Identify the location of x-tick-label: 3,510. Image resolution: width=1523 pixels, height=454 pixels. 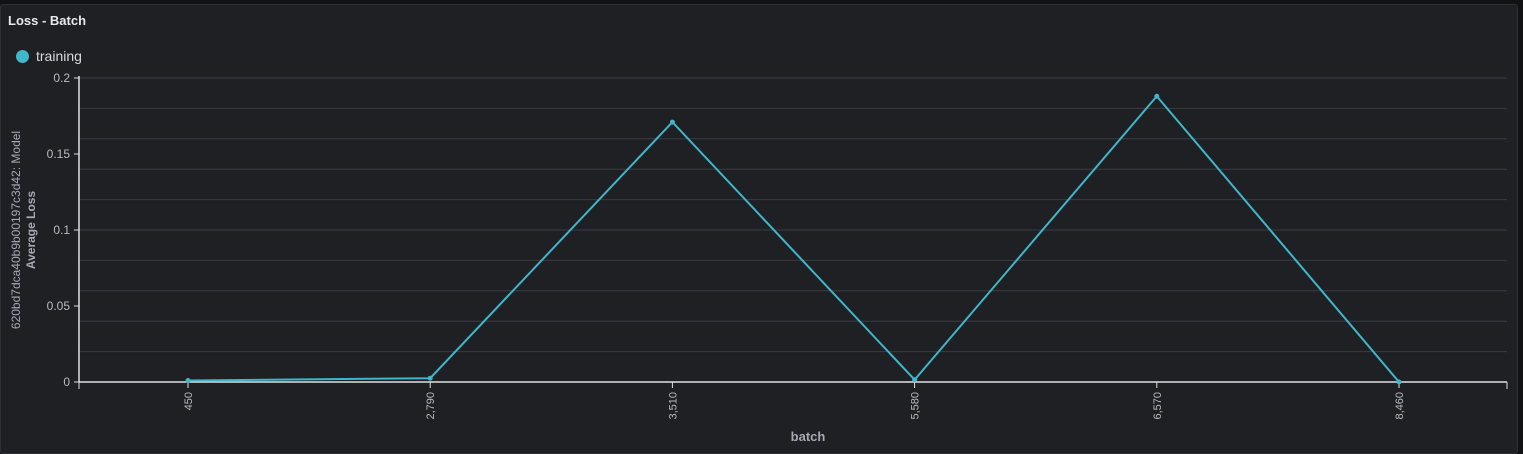
(673, 406).